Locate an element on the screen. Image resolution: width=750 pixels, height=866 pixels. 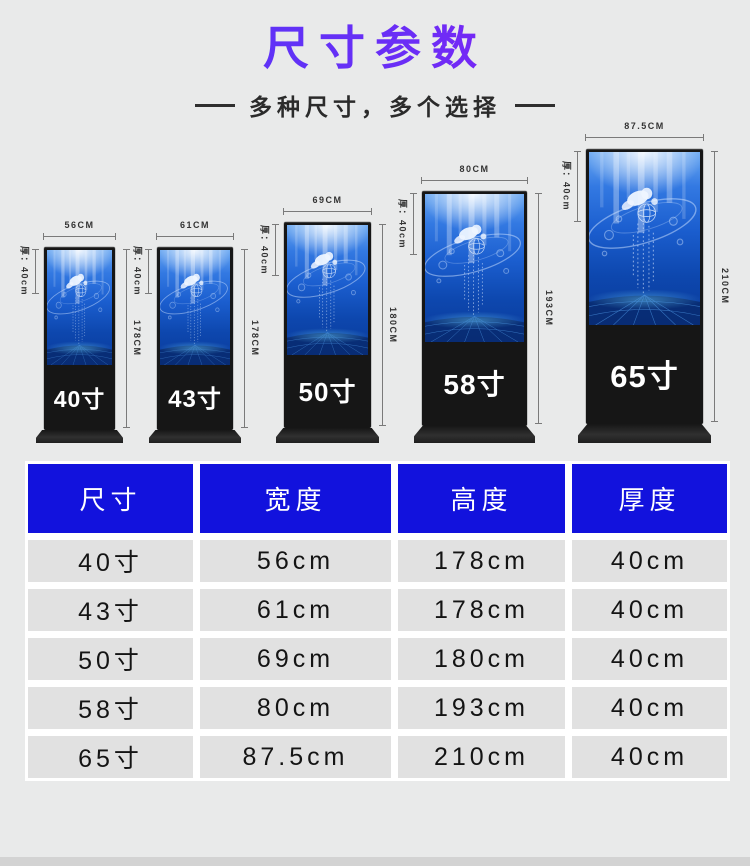
height-dimension-label-43: 178CM is located at coordinates (255, 338).